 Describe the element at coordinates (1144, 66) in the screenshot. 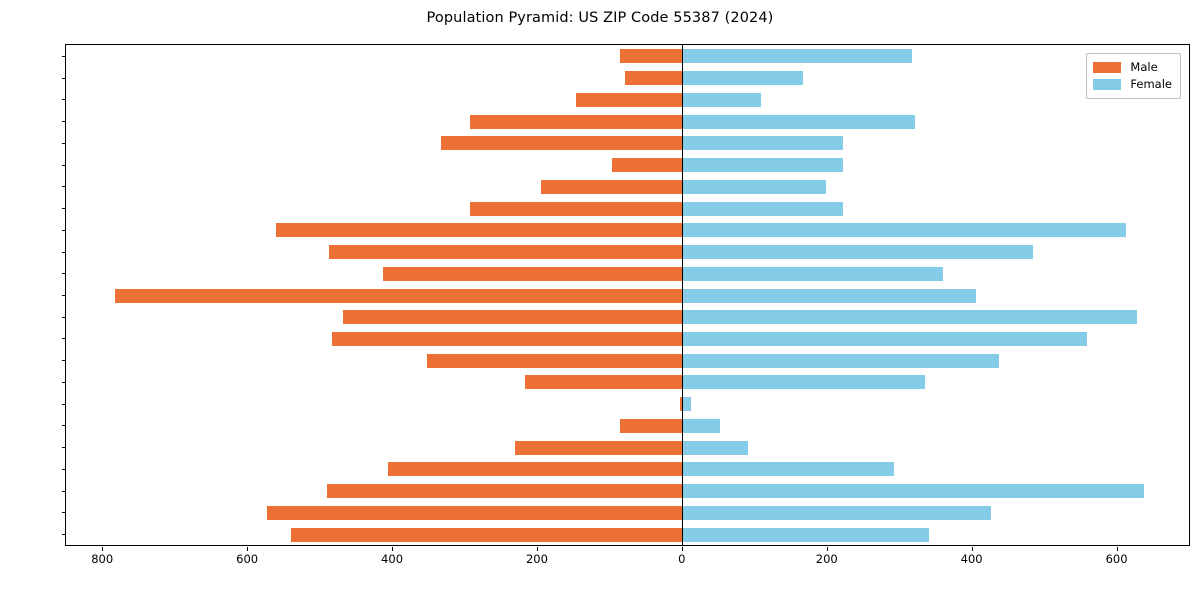

I see `legend-label-male: Male` at that location.